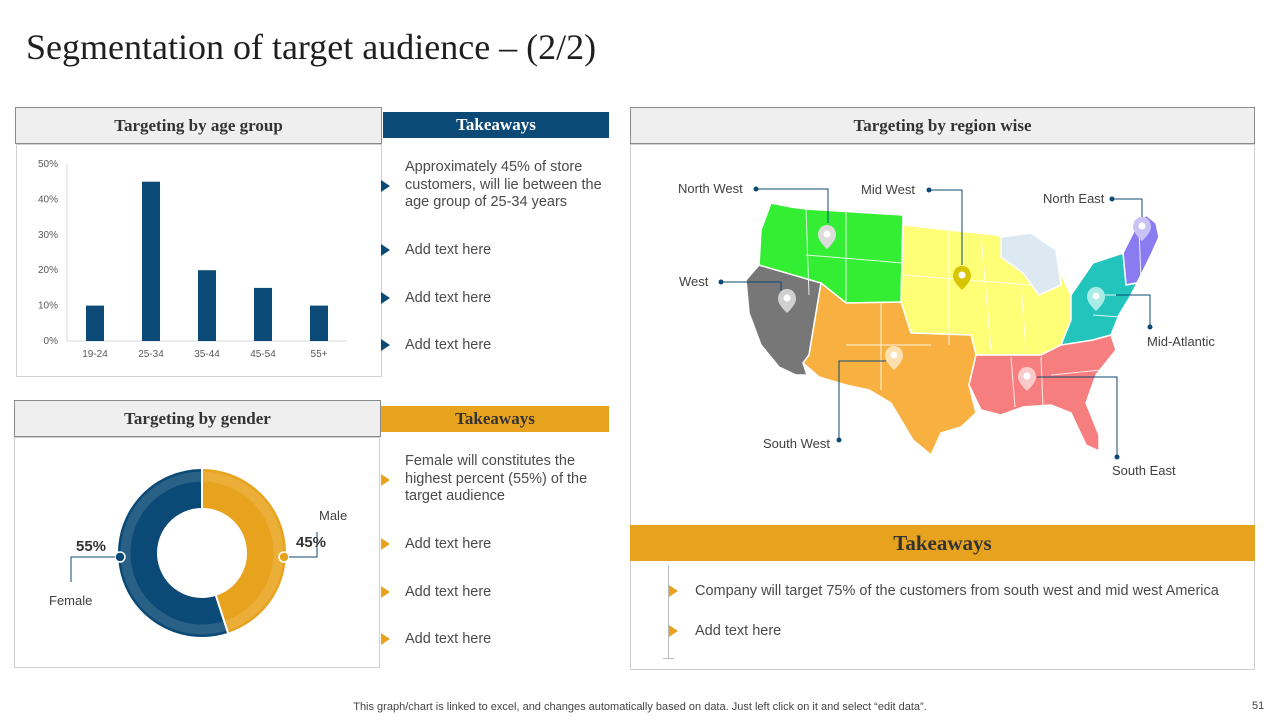  What do you see at coordinates (1144, 470) in the screenshot?
I see `label-south-east: South East` at bounding box center [1144, 470].